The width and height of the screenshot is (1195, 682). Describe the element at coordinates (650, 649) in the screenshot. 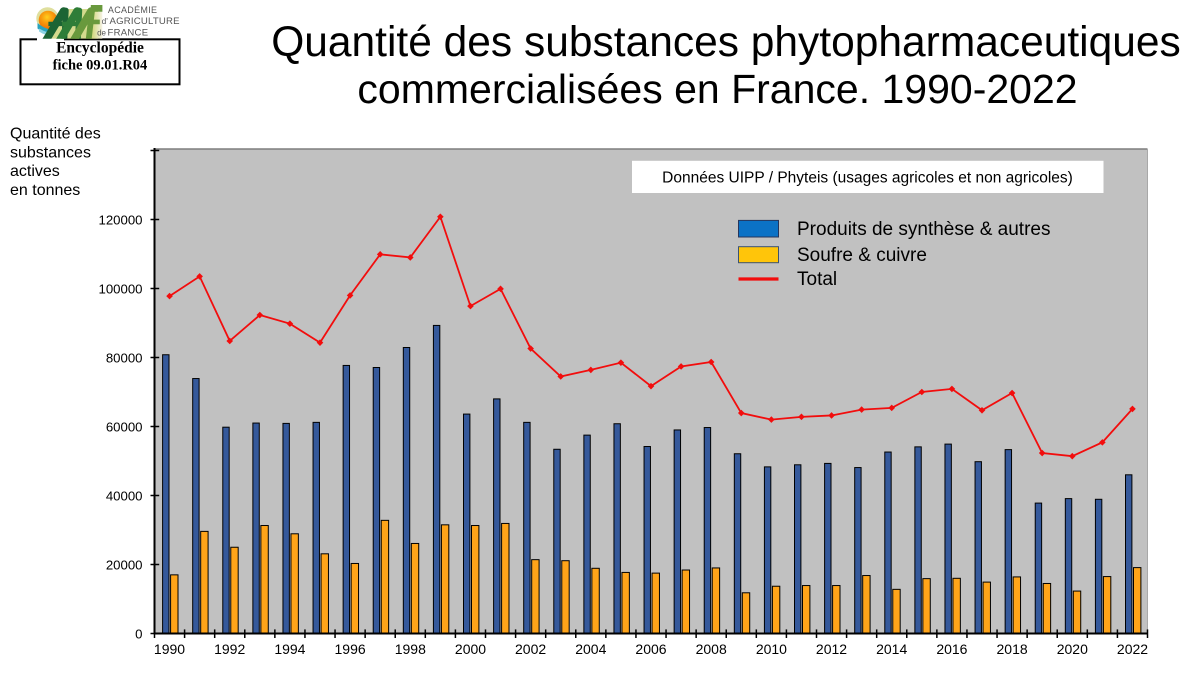

I see `svg-text: 2006` at that location.